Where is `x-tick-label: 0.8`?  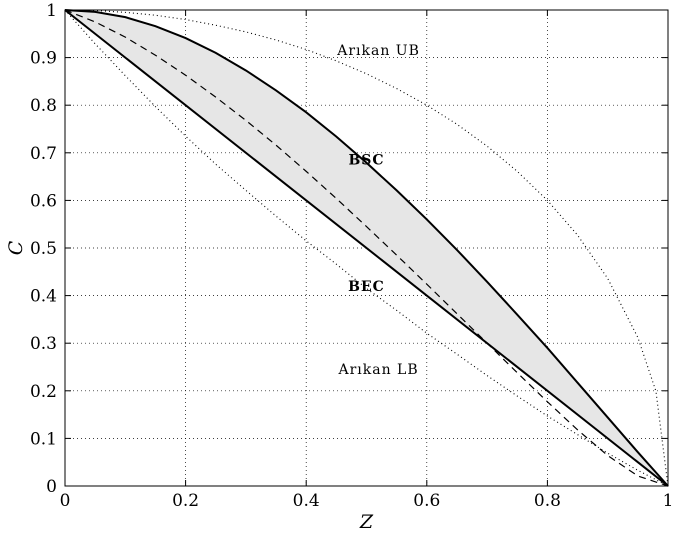 x-tick-label: 0.8 is located at coordinates (547, 501).